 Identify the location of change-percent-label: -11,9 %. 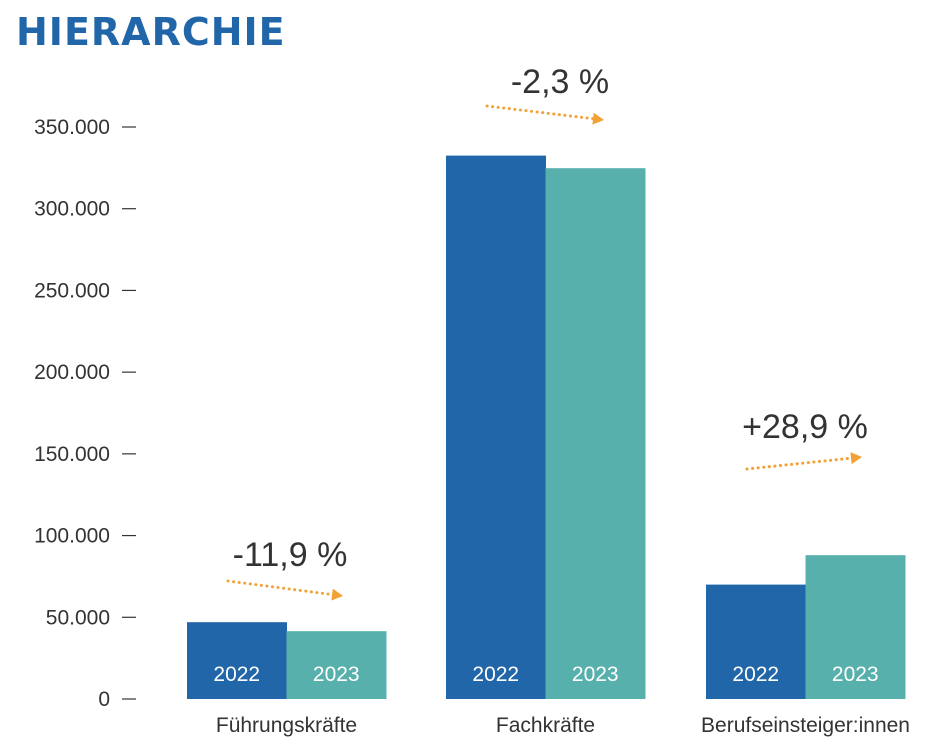
(290, 555).